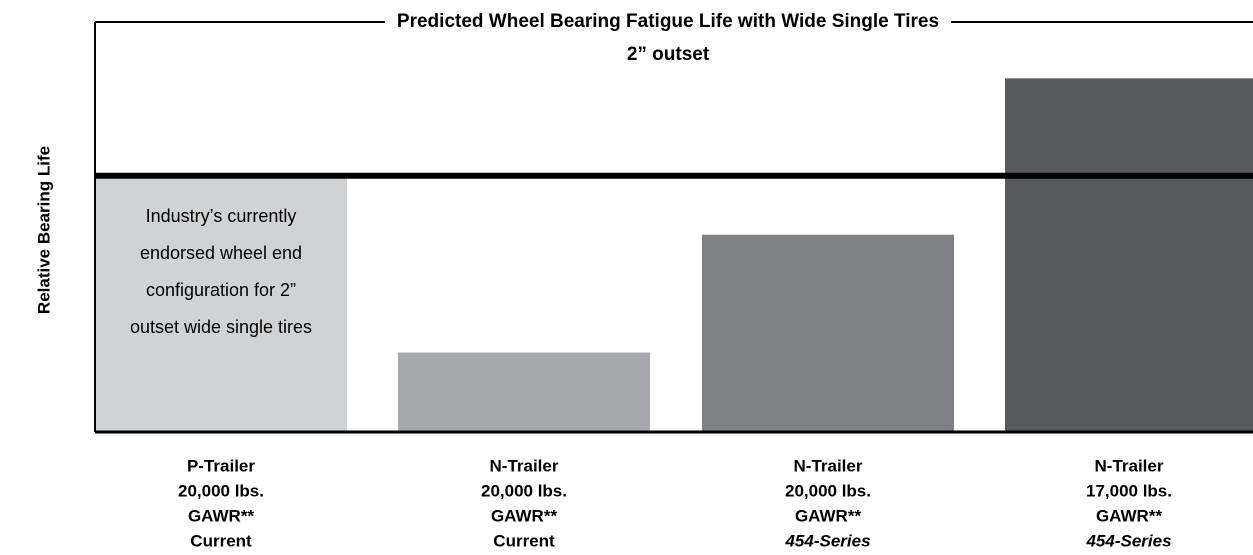 This screenshot has height=555, width=1253. Describe the element at coordinates (221, 327) in the screenshot. I see `annotation: outset wide single tires` at that location.